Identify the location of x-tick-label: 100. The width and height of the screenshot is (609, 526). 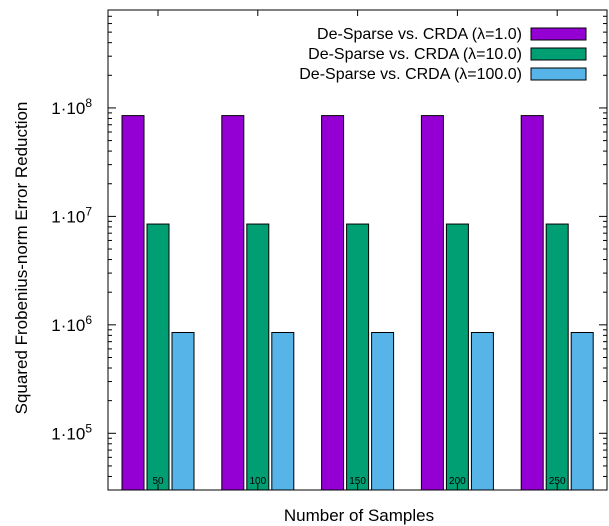
(257, 481).